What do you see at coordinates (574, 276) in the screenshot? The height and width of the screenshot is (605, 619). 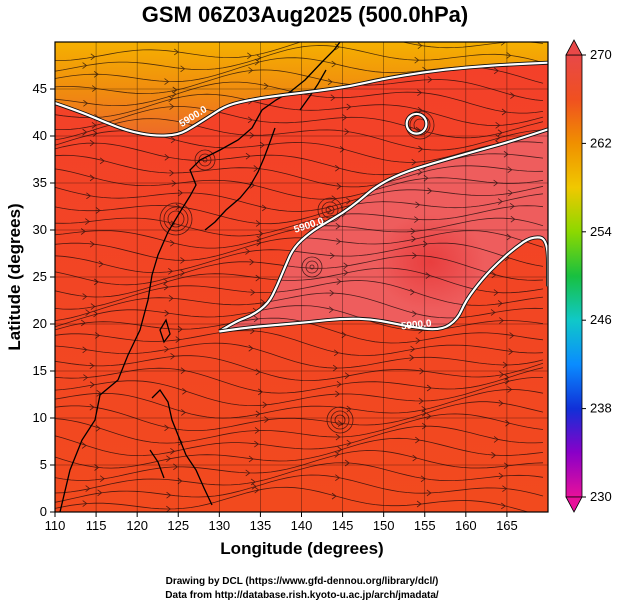 I see `colorbar-ramp` at bounding box center [574, 276].